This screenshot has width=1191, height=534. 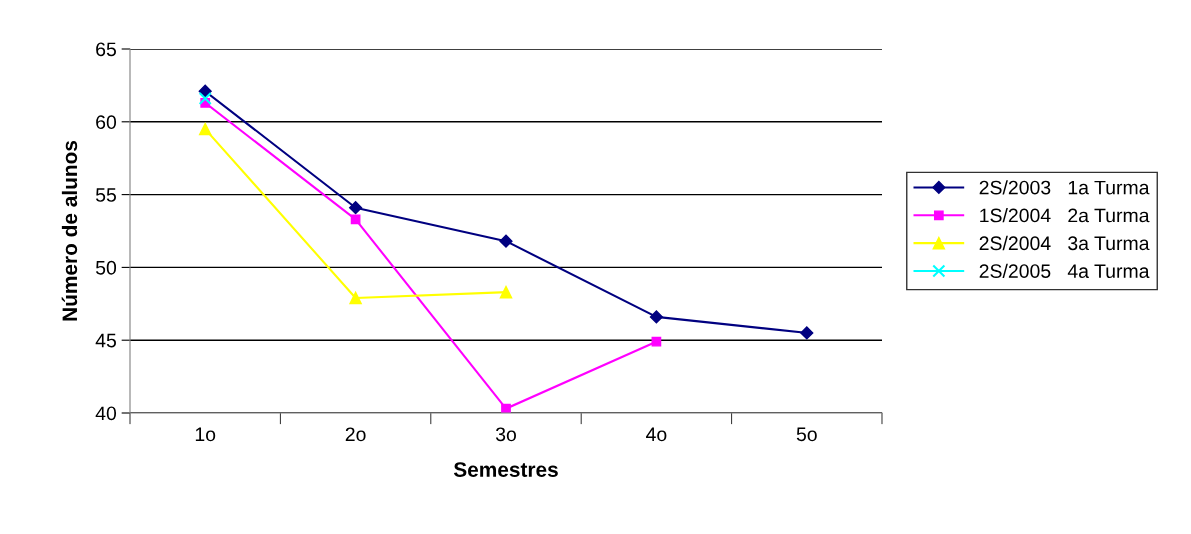 What do you see at coordinates (69, 230) in the screenshot?
I see `y-axis-title: Número de alunos` at bounding box center [69, 230].